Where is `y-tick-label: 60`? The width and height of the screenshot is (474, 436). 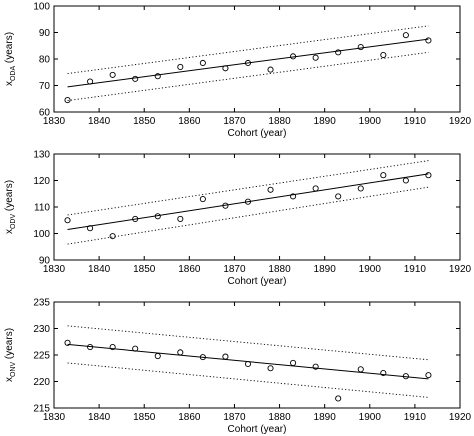
y-tick-label: 60 is located at coordinates (45, 113).